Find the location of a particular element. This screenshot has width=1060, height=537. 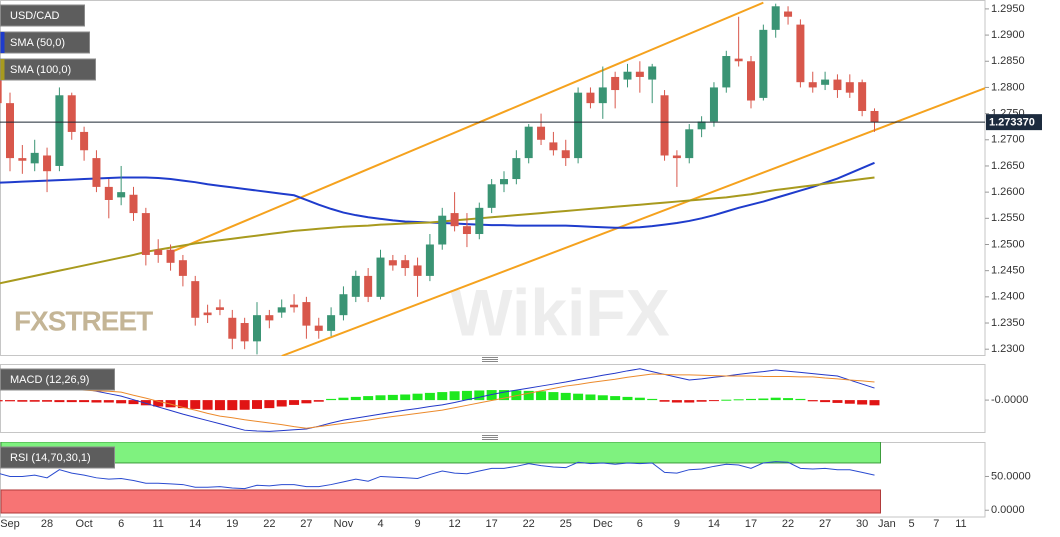

y-tick-label: 1.2450 is located at coordinates (1008, 271).